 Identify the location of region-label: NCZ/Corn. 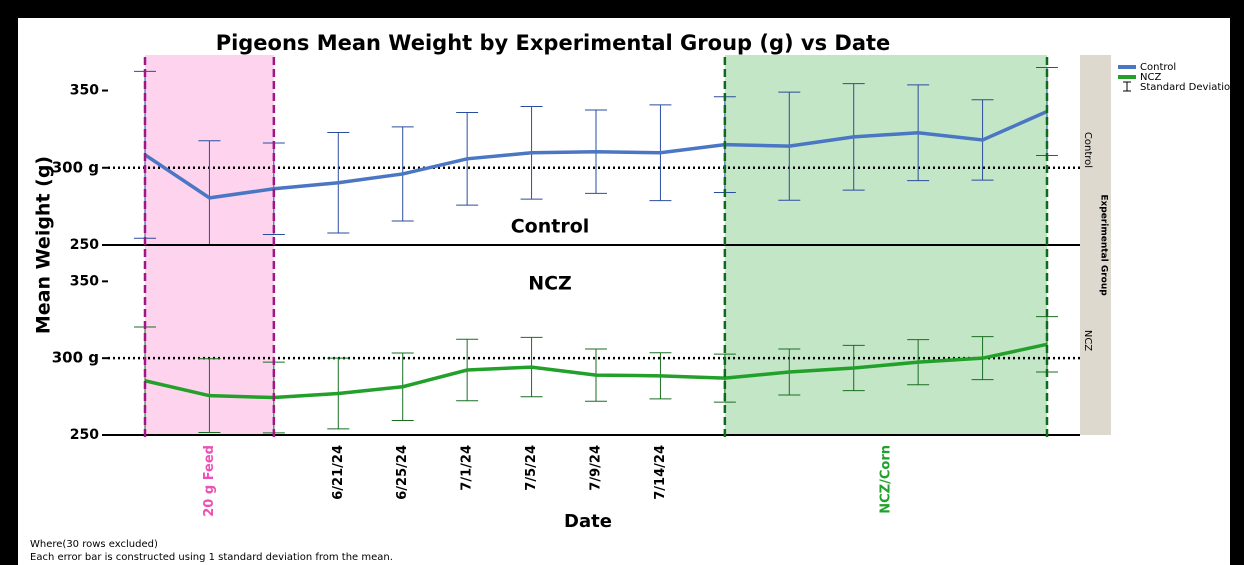
(885, 479).